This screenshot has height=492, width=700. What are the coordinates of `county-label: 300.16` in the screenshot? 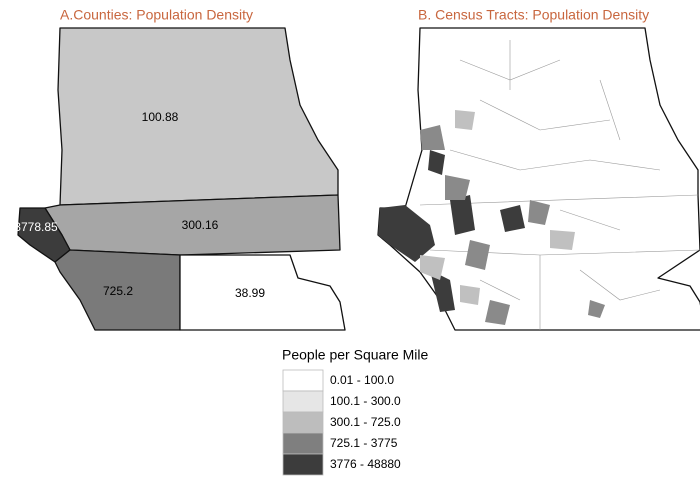 It's located at (200, 225).